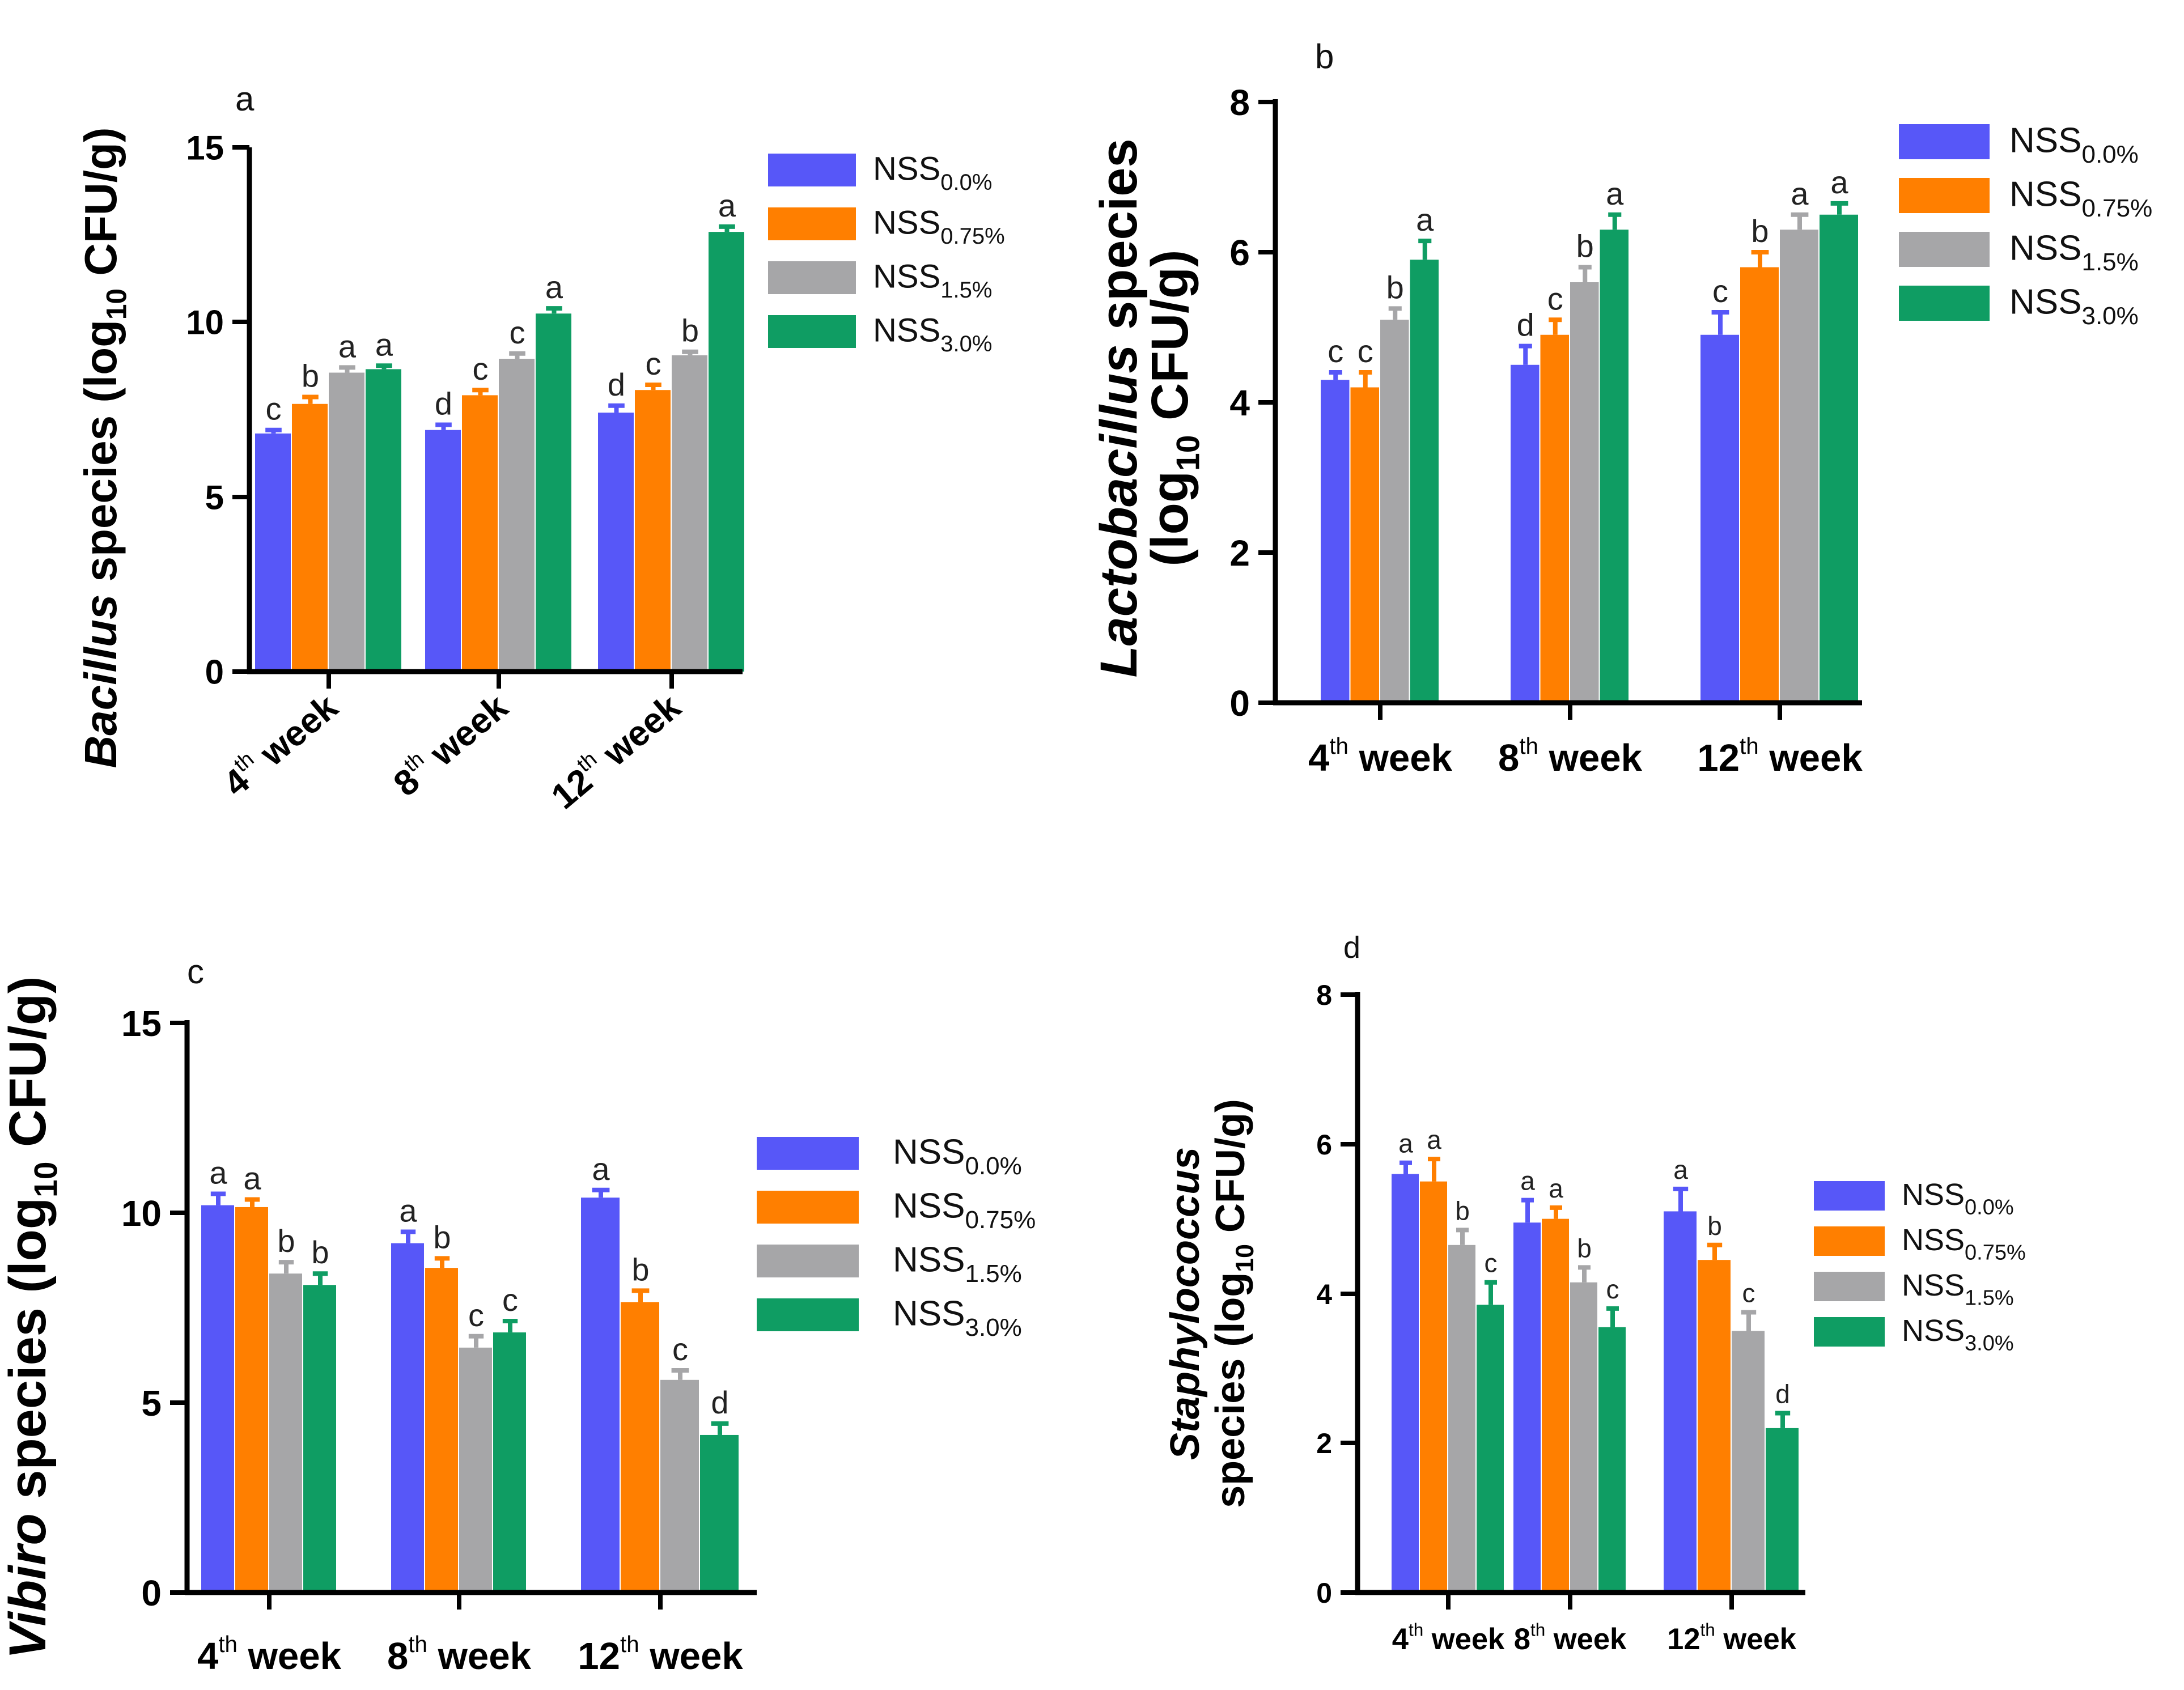 Image resolution: width=2184 pixels, height=1690 pixels. I want to click on panel-b-legend-entry: NSS3.0%, so click(2074, 306).